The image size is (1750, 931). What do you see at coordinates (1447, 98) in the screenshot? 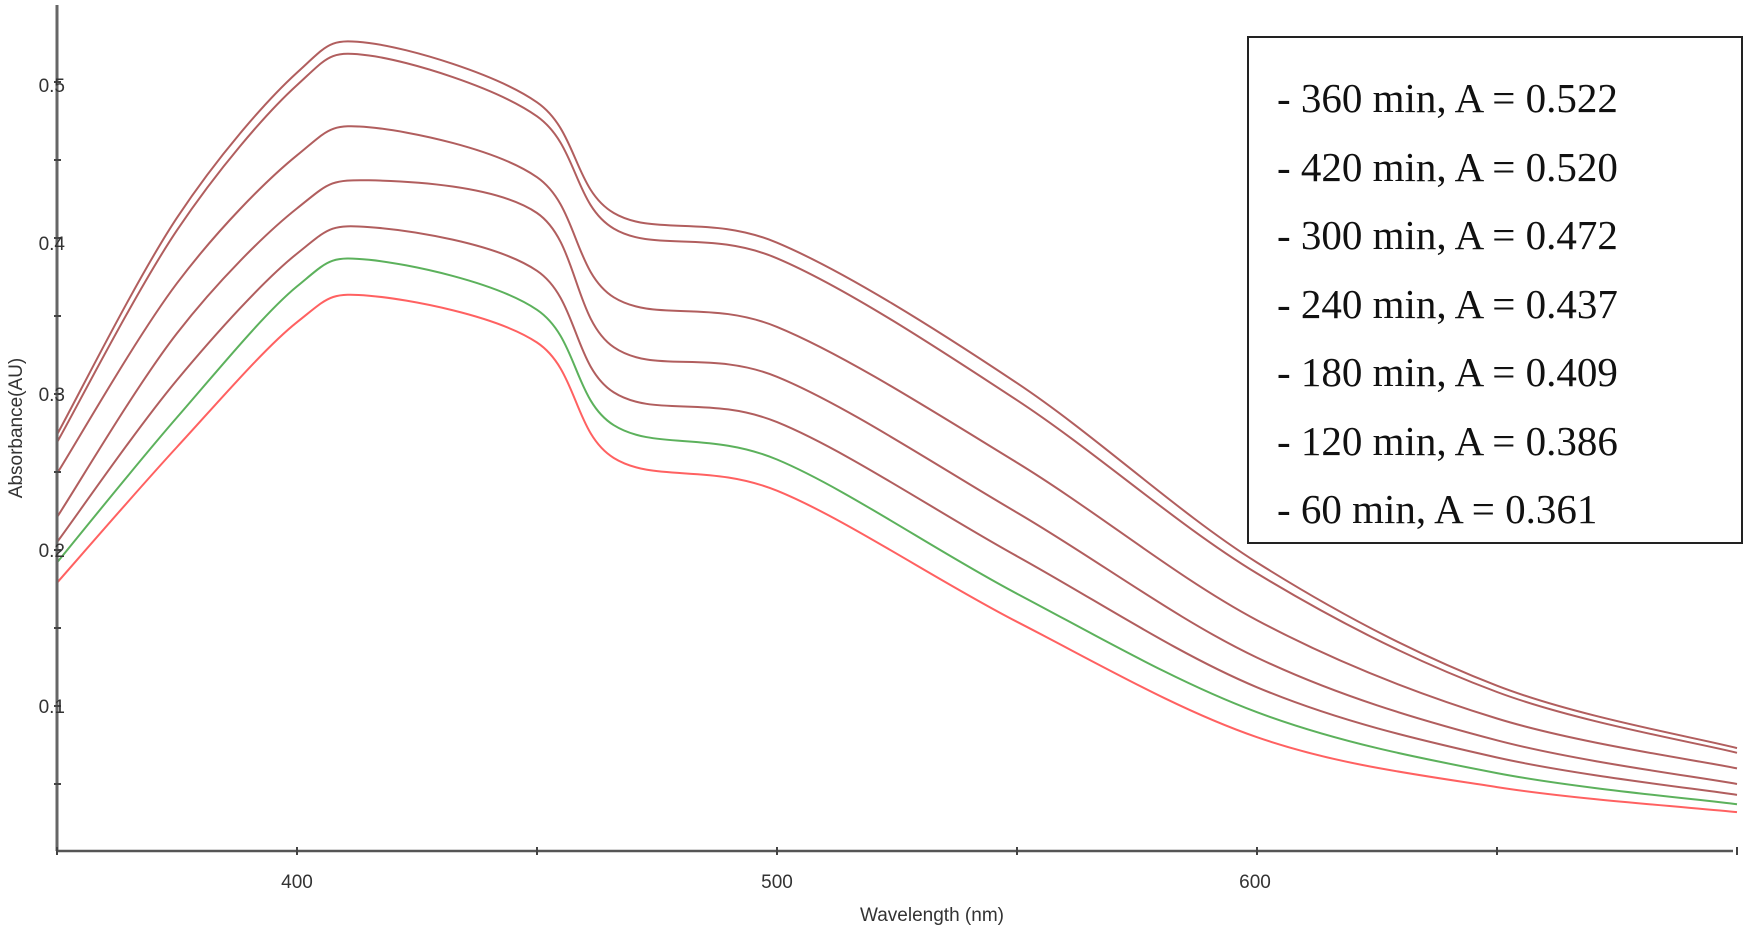
I see `legend-item-360-min: - 360 min, A = 0.522` at bounding box center [1447, 98].